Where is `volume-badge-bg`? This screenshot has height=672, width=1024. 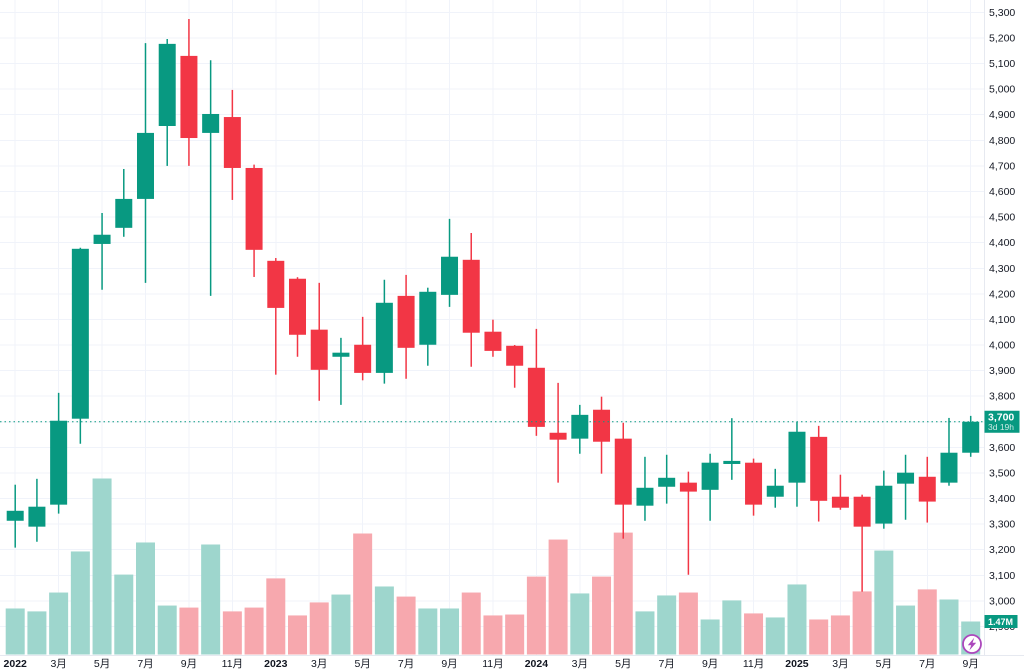 volume-badge-bg is located at coordinates (1001, 621).